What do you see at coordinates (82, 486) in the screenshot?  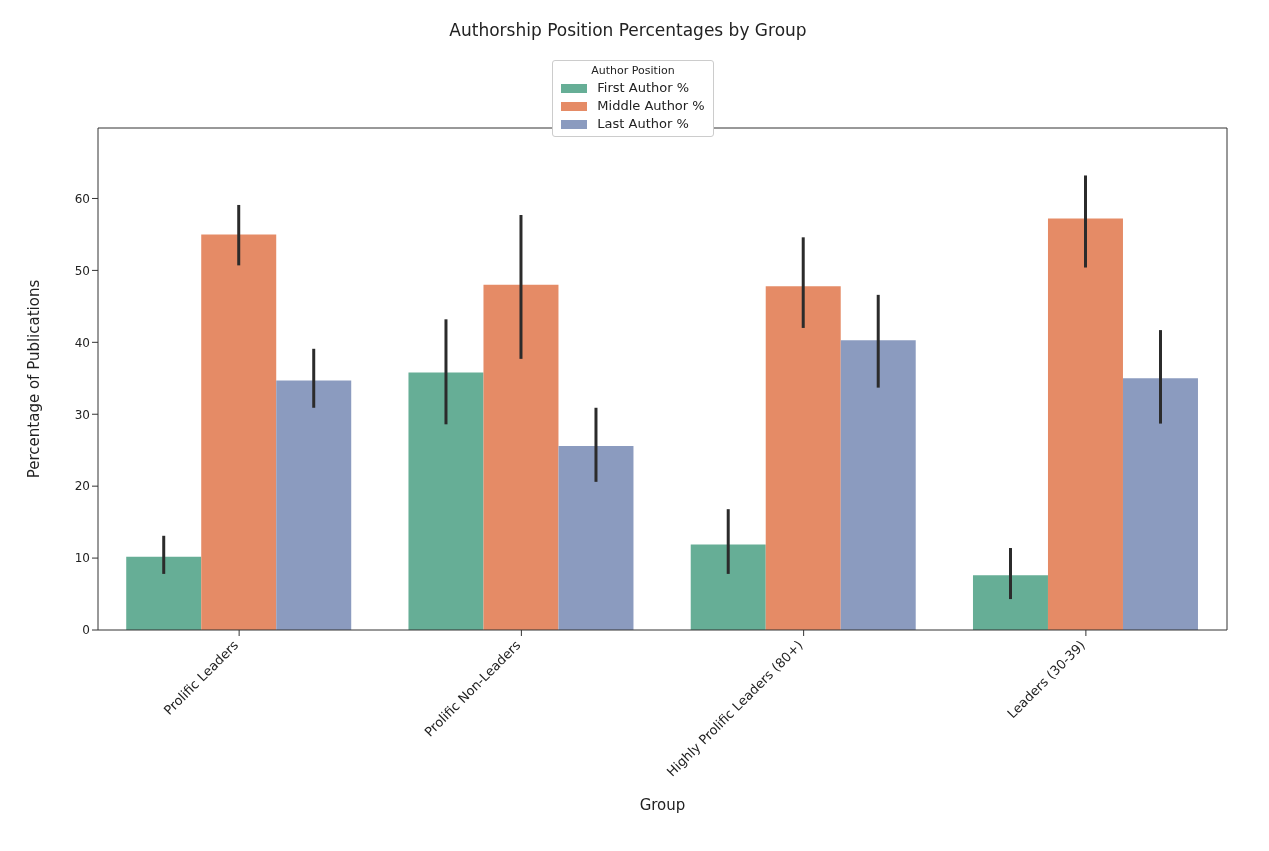 I see `y-tick-label: 20` at bounding box center [82, 486].